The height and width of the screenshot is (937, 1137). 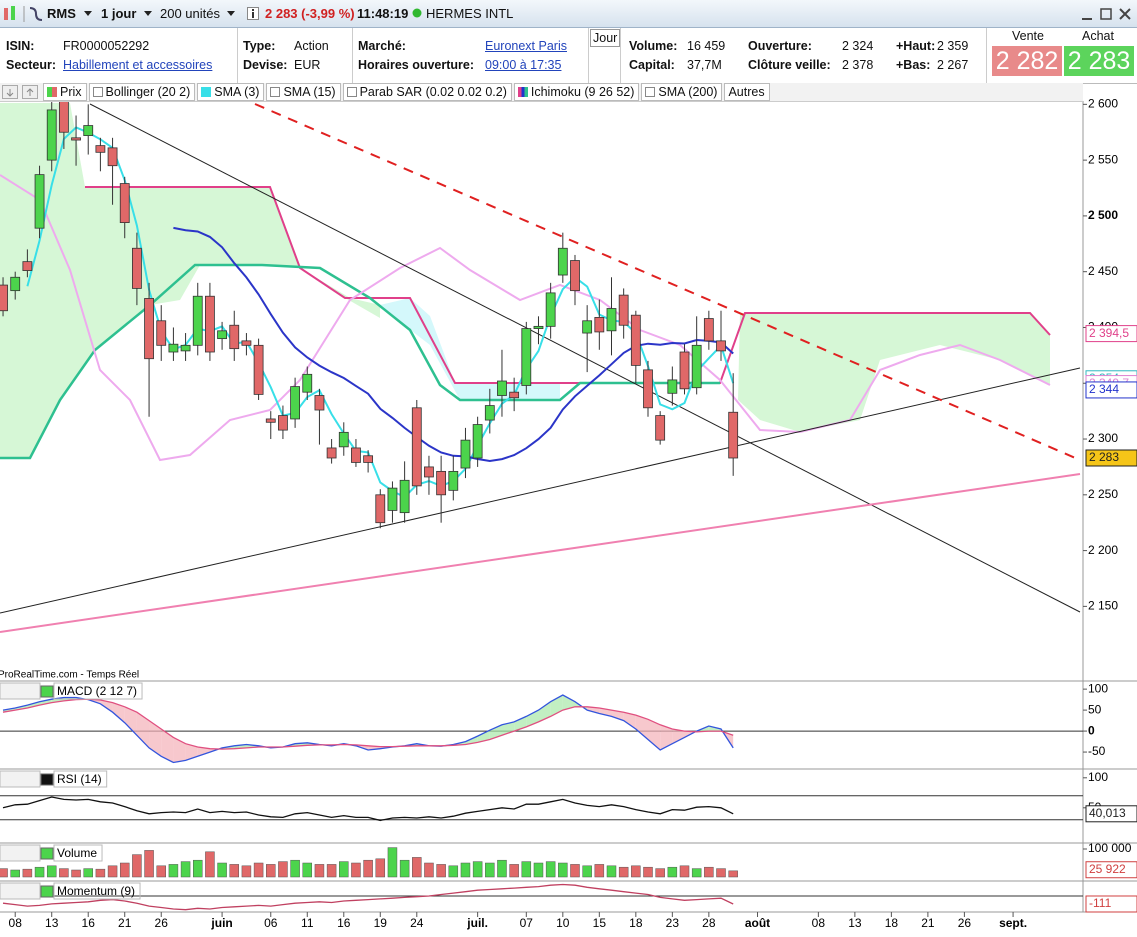 What do you see at coordinates (231, 92) in the screenshot?
I see `tab: SMA (3)` at bounding box center [231, 92].